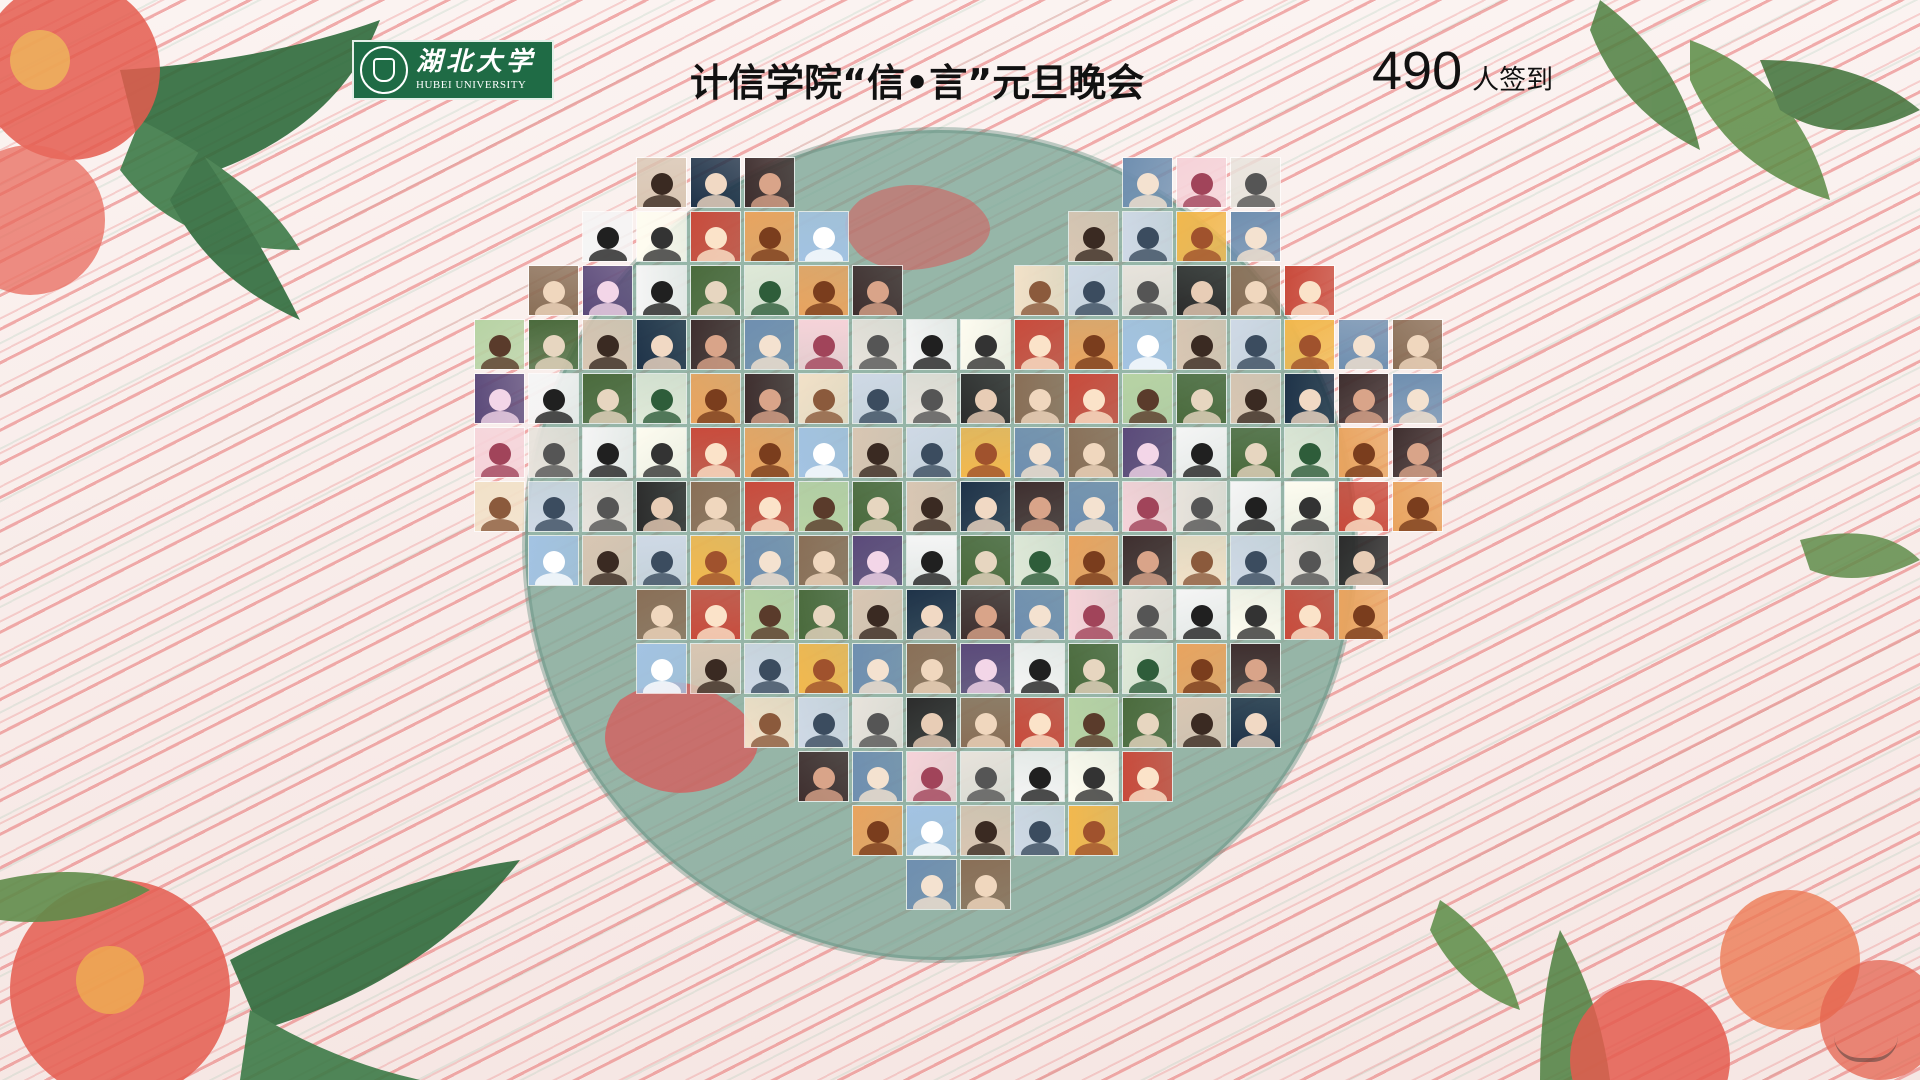 This screenshot has width=1920, height=1080. What do you see at coordinates (1866, 1049) in the screenshot?
I see `corner-mark-icon` at bounding box center [1866, 1049].